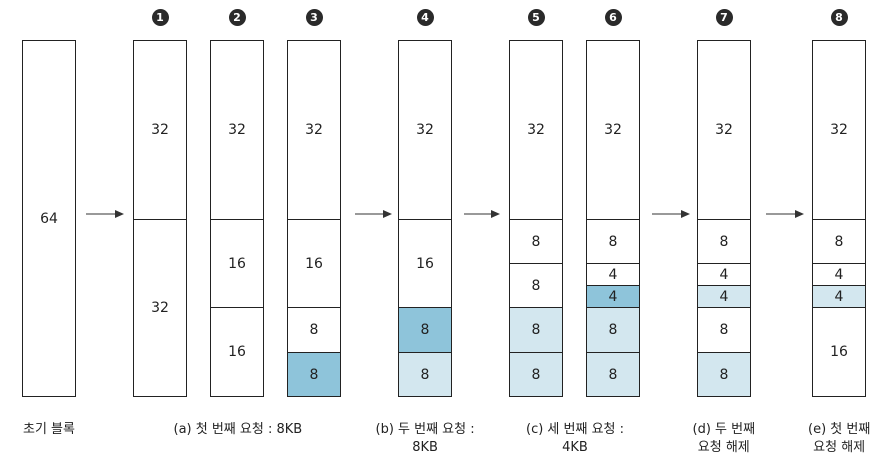  I want to click on step-badge-2: 2, so click(237, 17).